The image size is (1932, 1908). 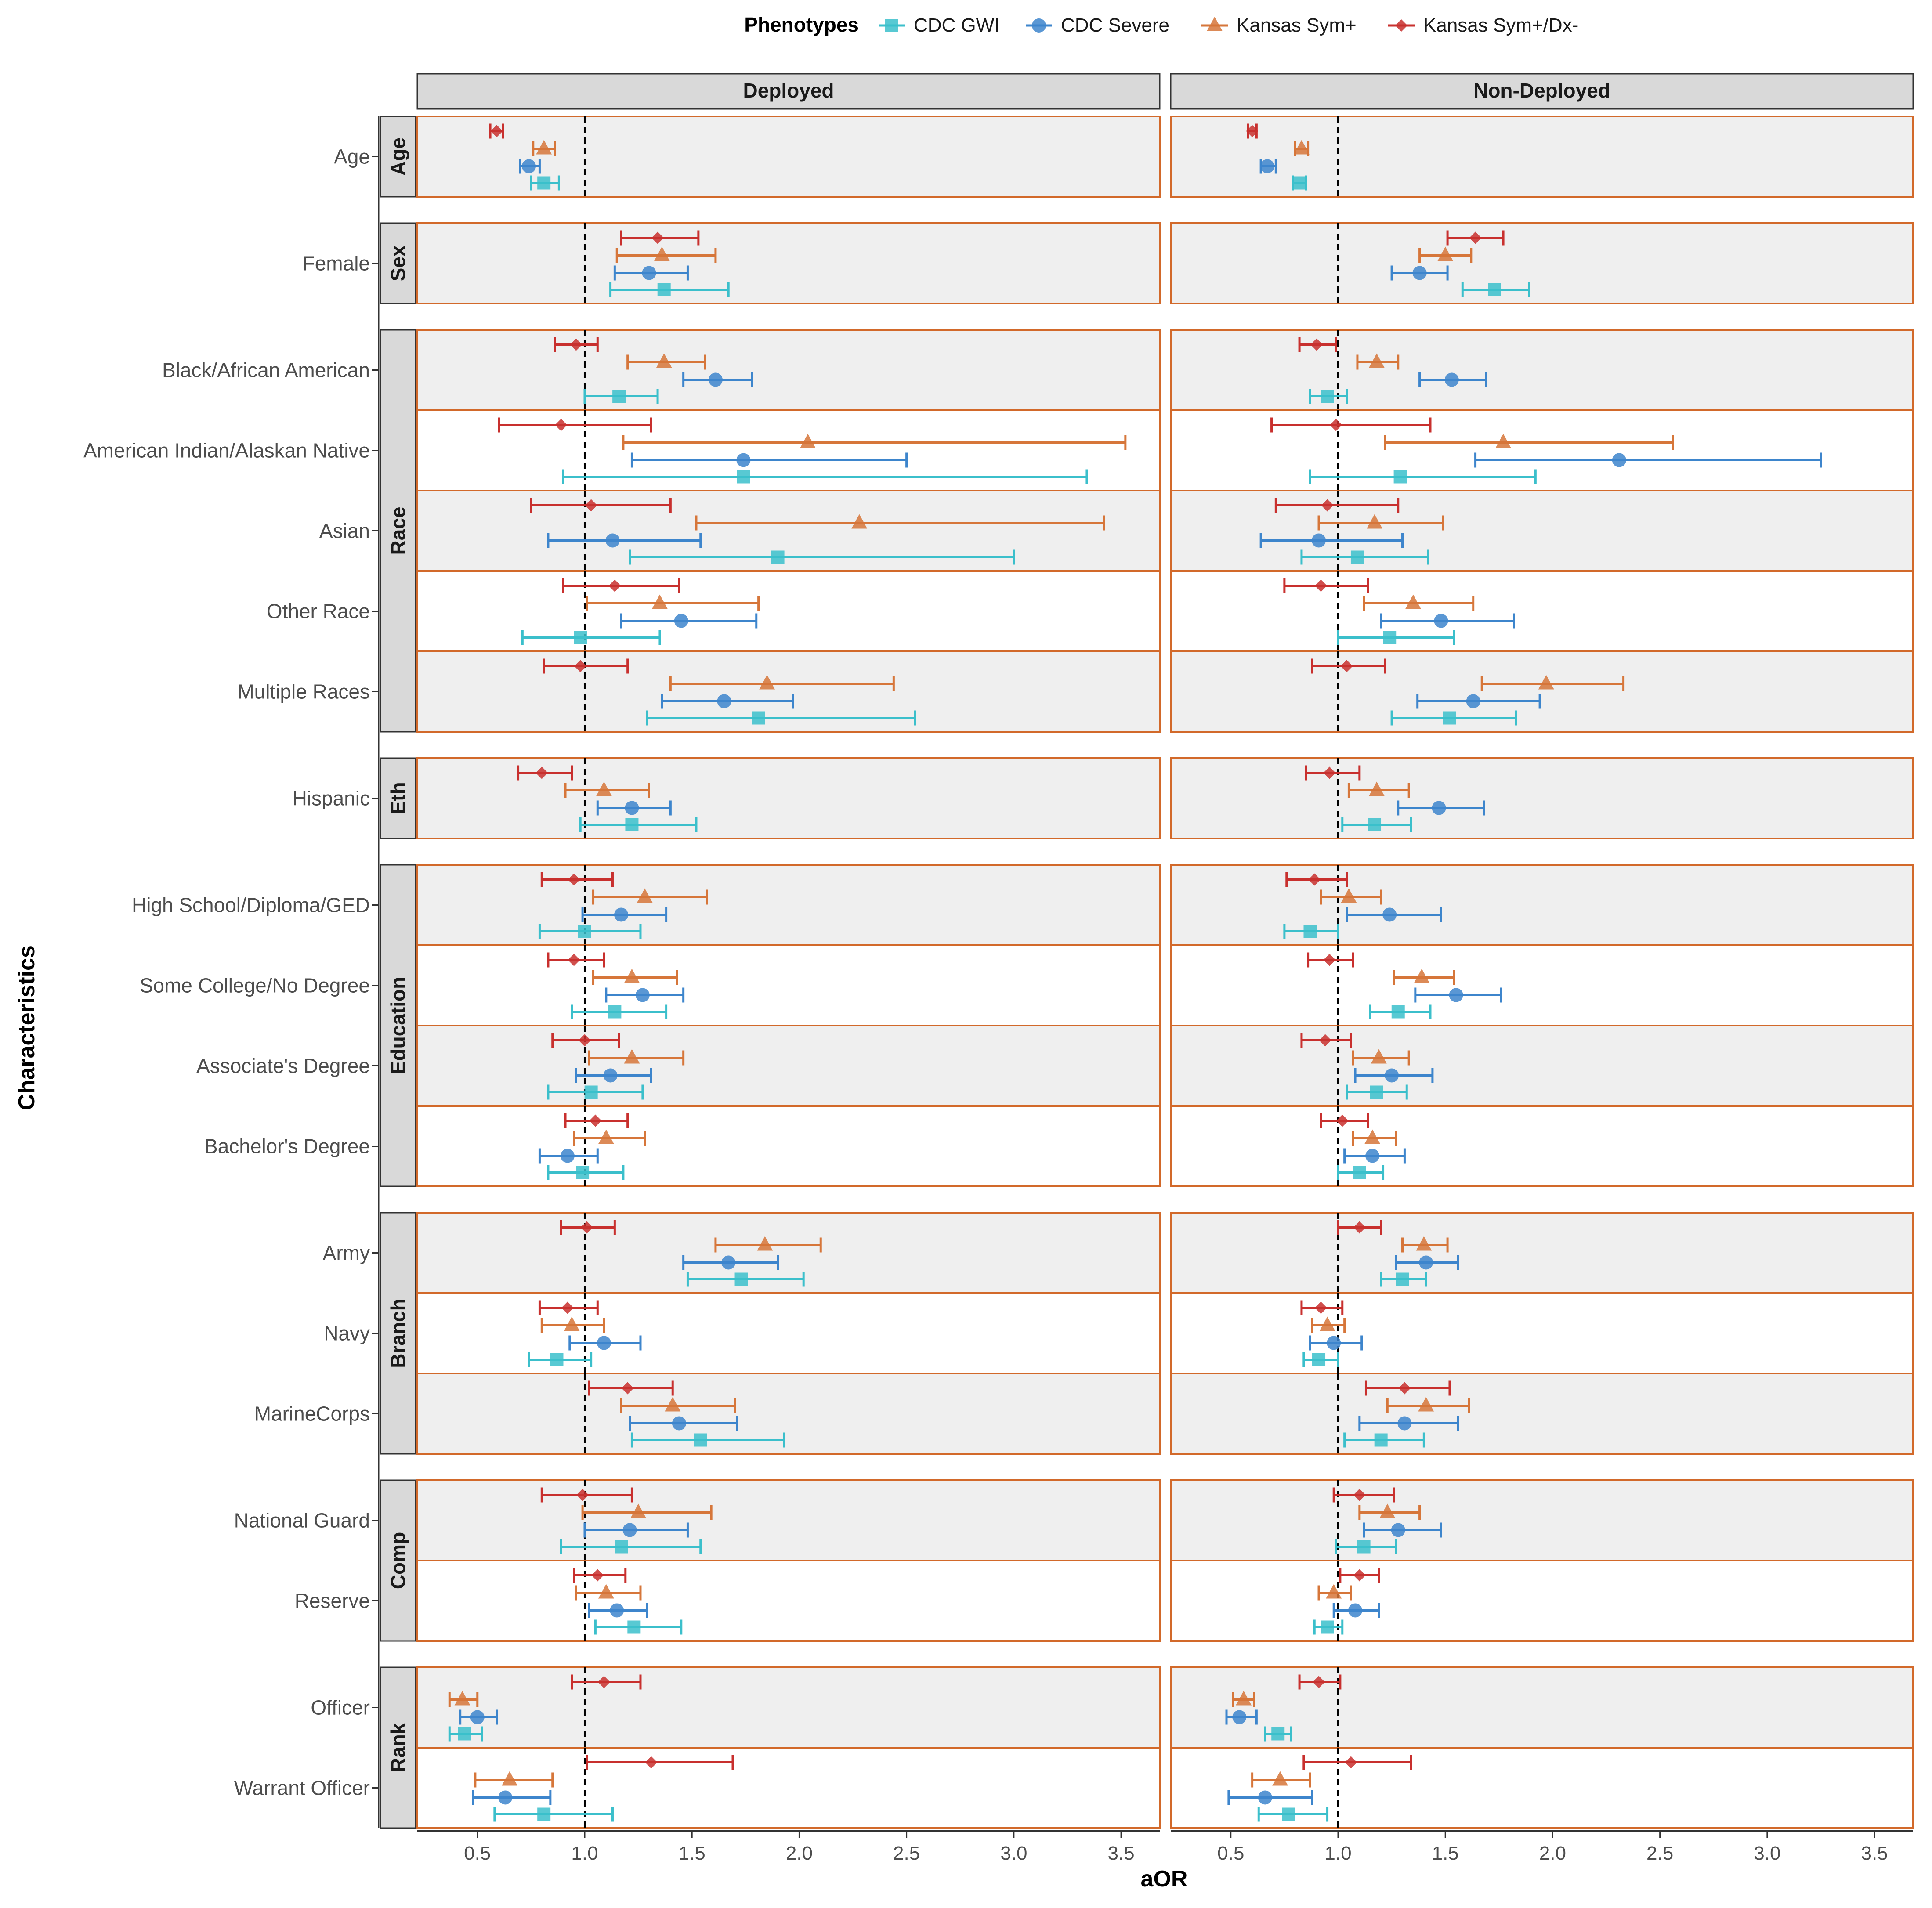 I want to click on panel-strip-bg, so click(x=788, y=91).